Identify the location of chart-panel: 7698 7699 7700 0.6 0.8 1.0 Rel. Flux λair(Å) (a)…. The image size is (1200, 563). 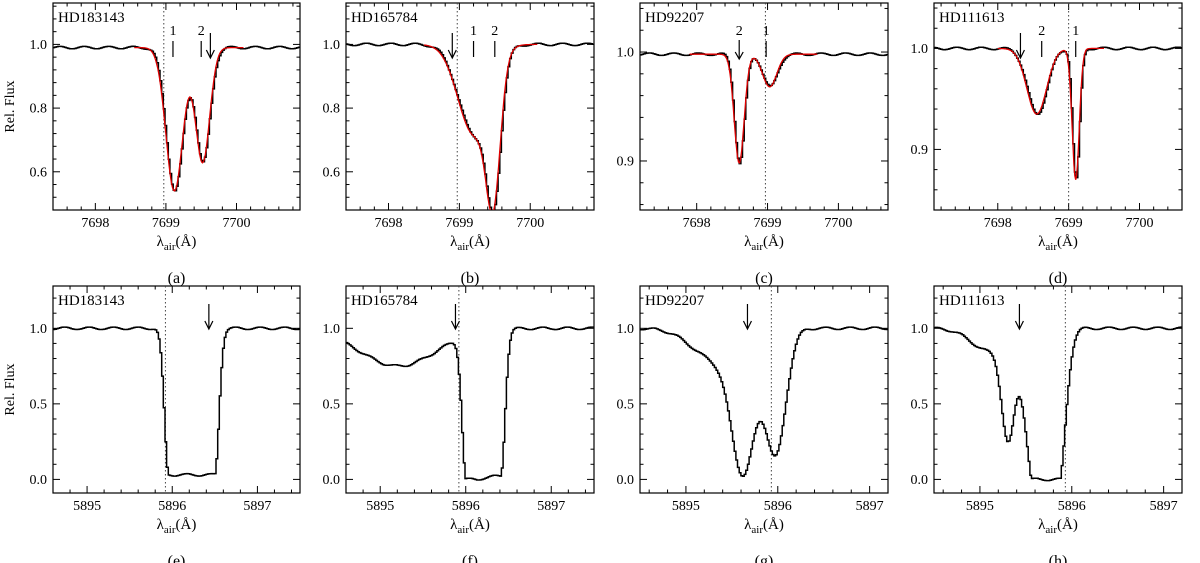
(152, 144).